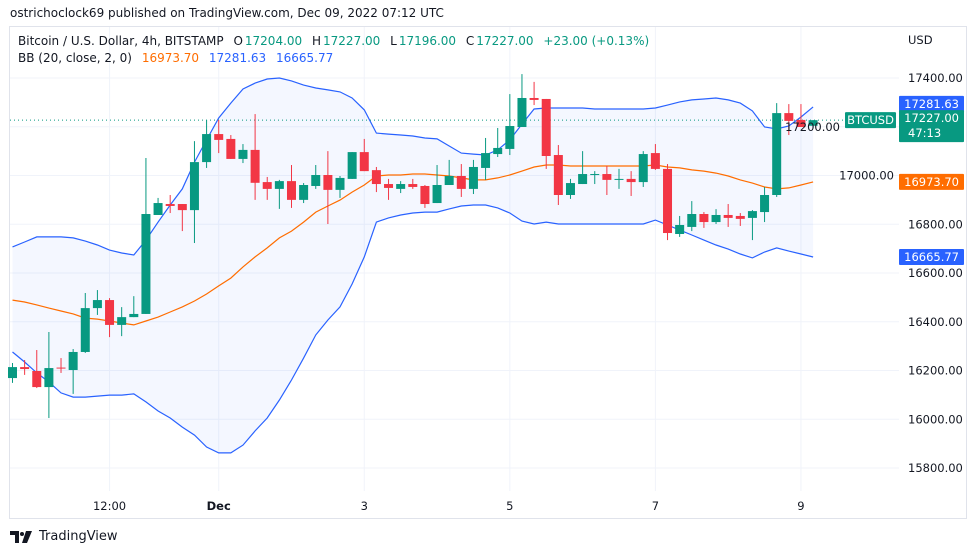 The image size is (979, 555). What do you see at coordinates (427, 41) in the screenshot?
I see `low-value: 17196.00` at bounding box center [427, 41].